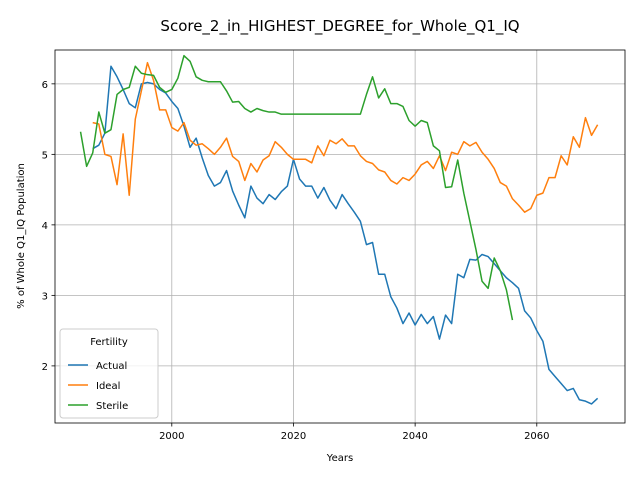 The image size is (640, 480). What do you see at coordinates (45, 367) in the screenshot?
I see `y-tick-label: 2` at bounding box center [45, 367].